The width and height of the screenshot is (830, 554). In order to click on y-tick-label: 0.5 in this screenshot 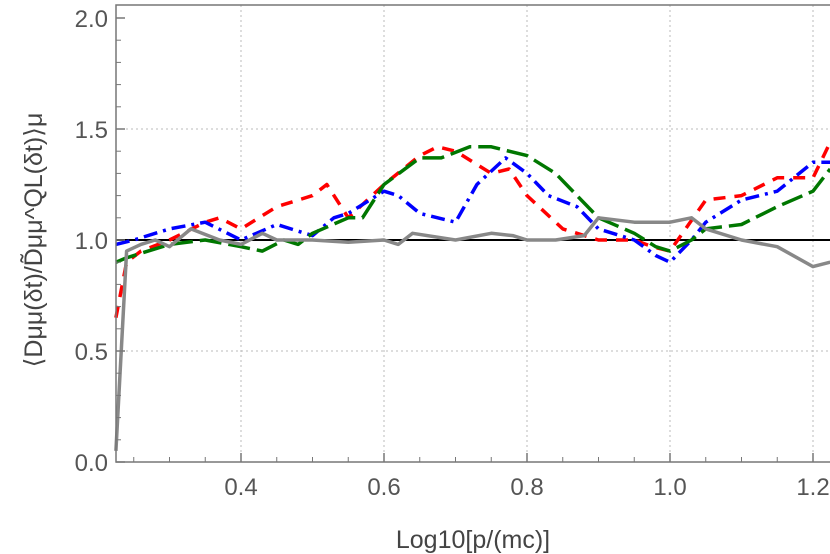, I will do `click(91, 352)`.